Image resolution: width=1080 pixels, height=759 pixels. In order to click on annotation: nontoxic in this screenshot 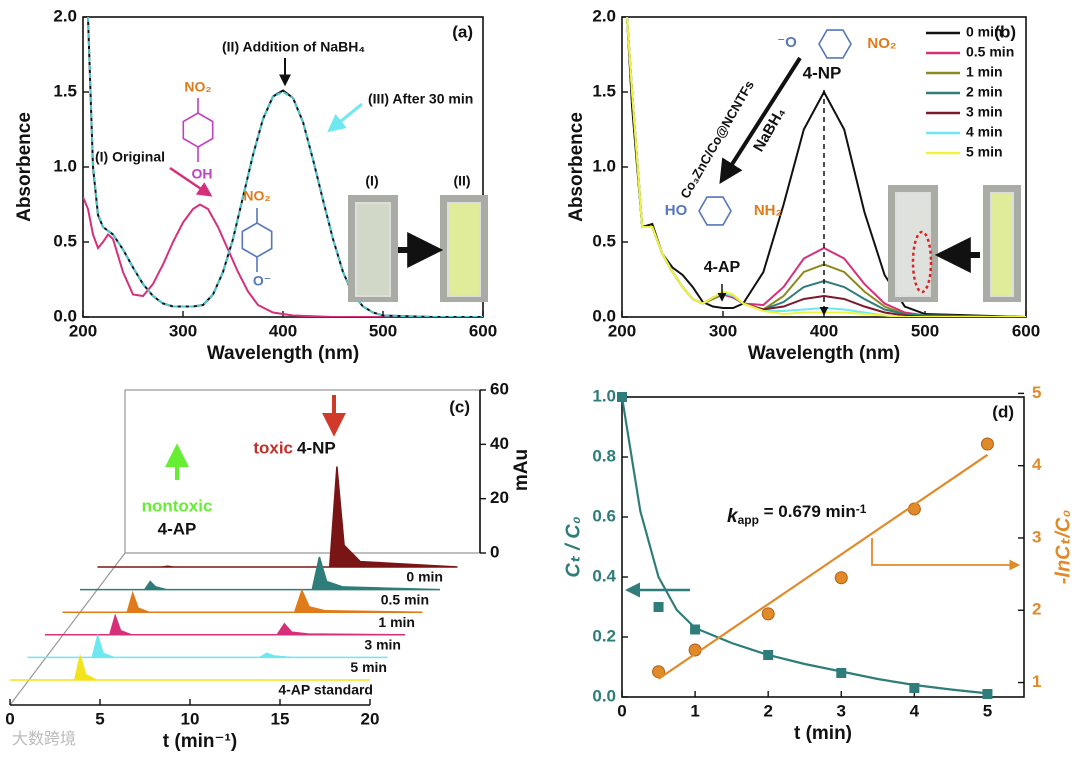, I will do `click(177, 505)`.